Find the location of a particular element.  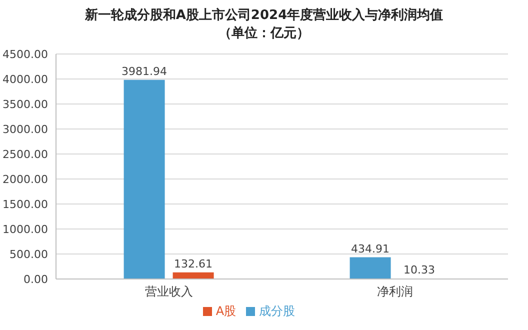

y-tick-label: 2500.00 is located at coordinates (25, 154).